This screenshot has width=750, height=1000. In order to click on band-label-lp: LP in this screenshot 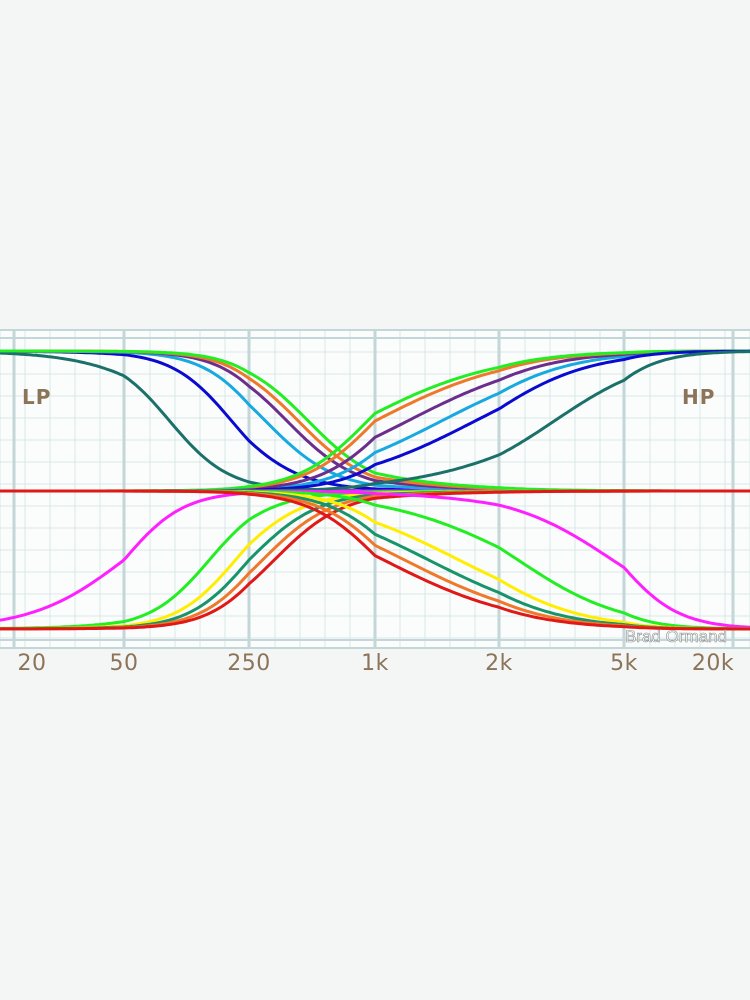, I will do `click(36, 397)`.